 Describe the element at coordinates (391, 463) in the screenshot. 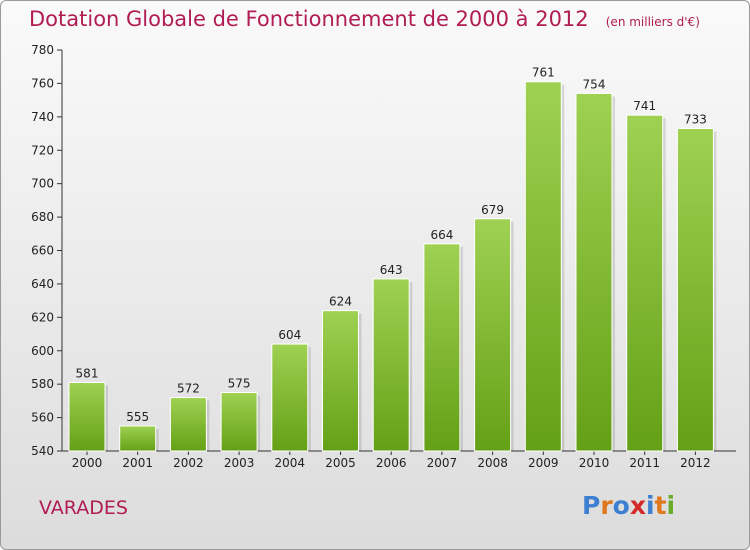

I see `x-tick-label: 2006` at that location.